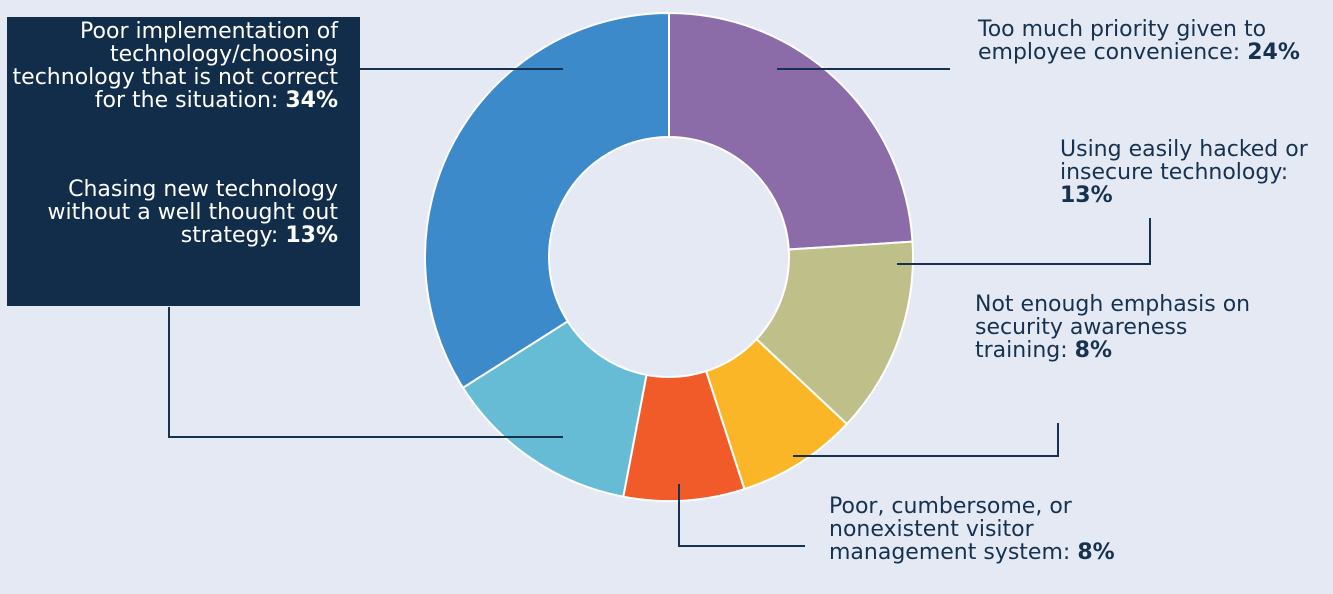 Image resolution: width=1333 pixels, height=594 pixels. I want to click on leader-line-insecure-tech, so click(1024, 241).